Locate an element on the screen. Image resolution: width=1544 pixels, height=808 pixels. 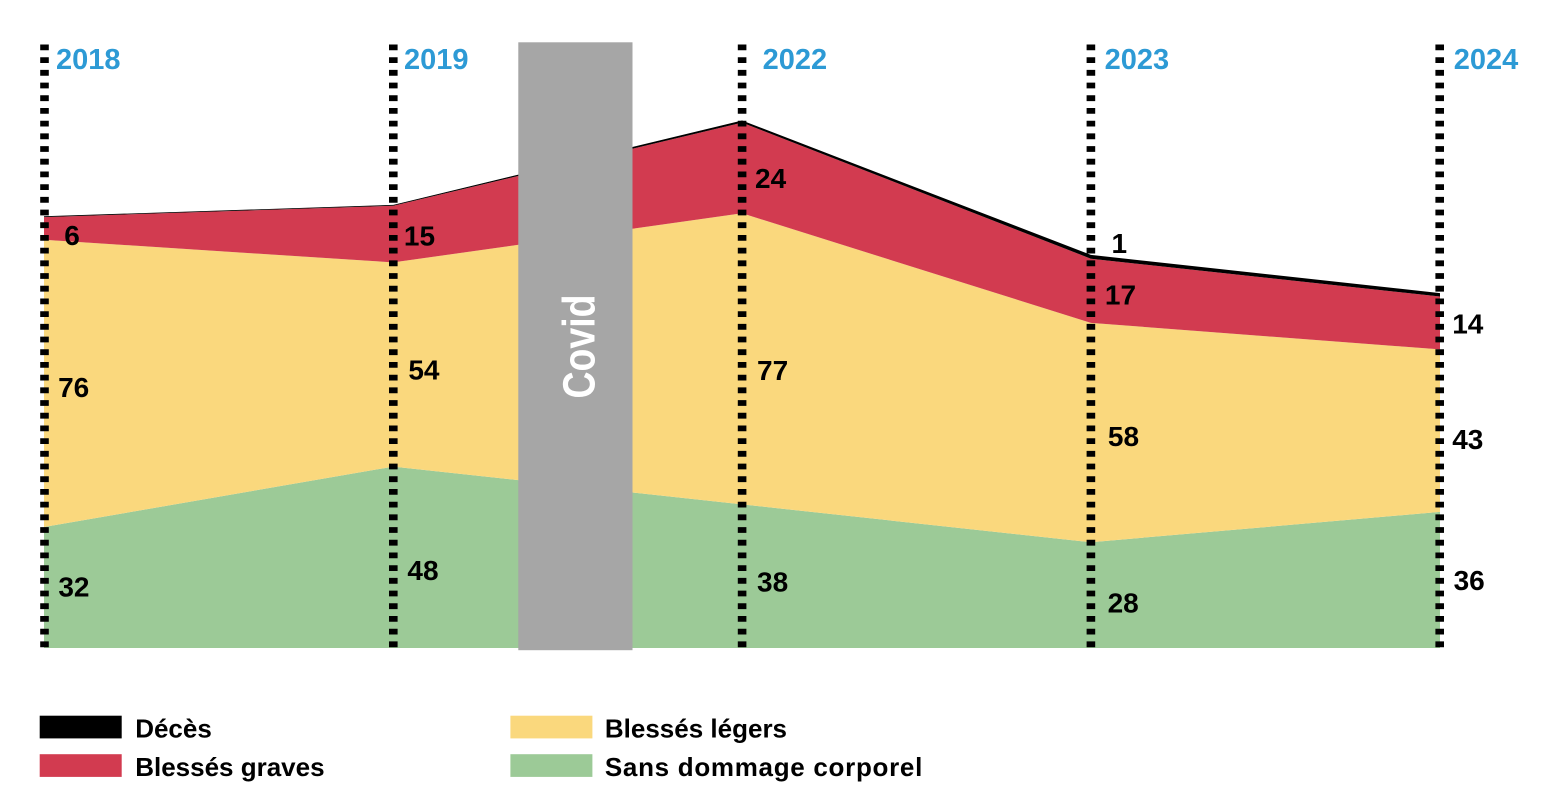
svg-text: Blessés graves is located at coordinates (229, 767).